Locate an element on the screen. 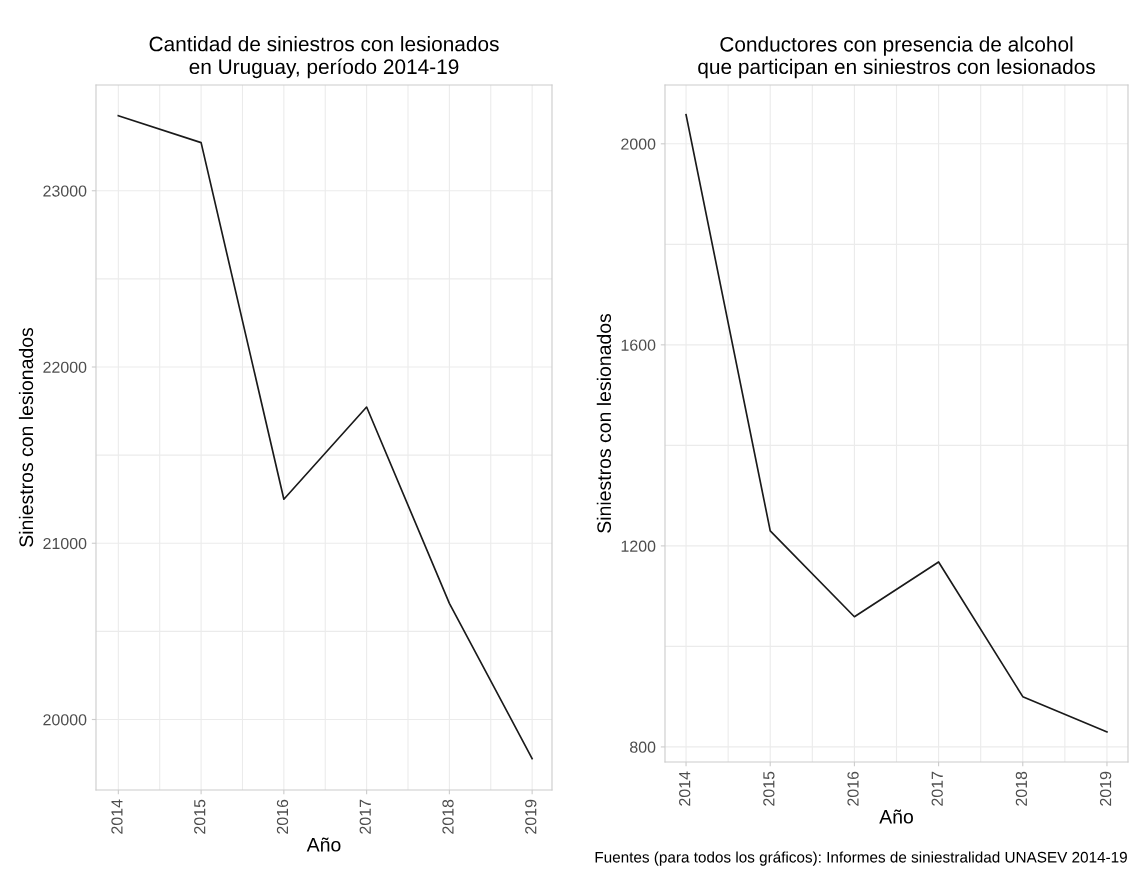 The height and width of the screenshot is (870, 1139). source-note: Fuentes (para todos los gráficos): Informes de siniestralidad UNASEV 2014-19 is located at coordinates (861, 858).